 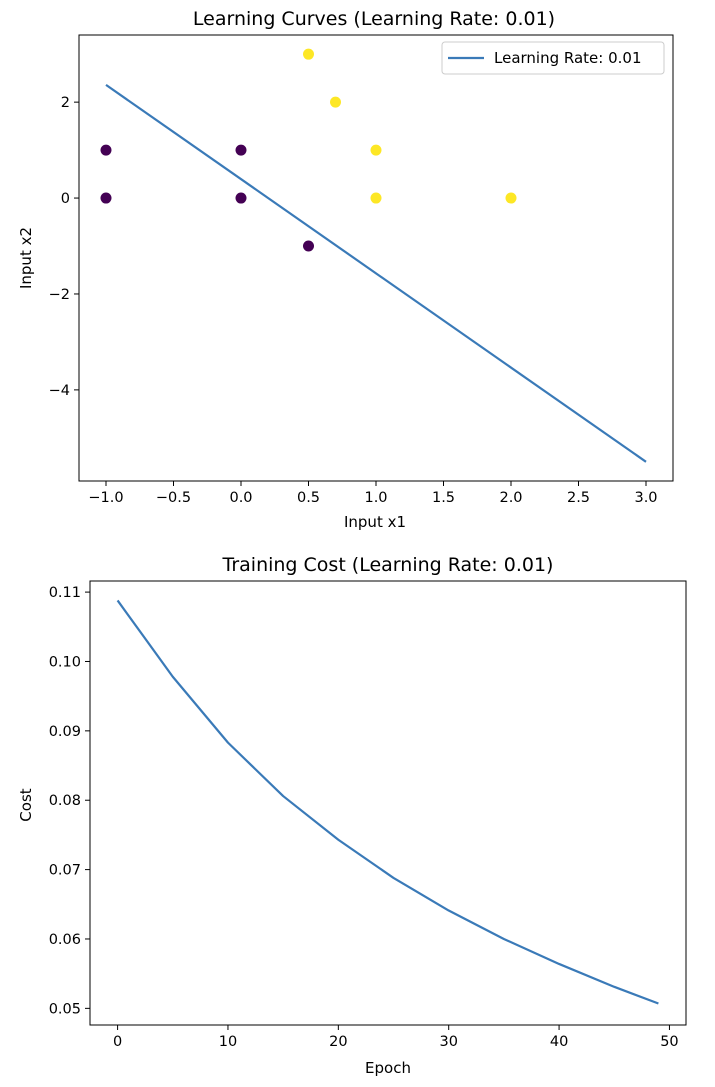 I want to click on chart2-title: Training Cost (Learning Rate: 0.01), so click(x=388, y=565).